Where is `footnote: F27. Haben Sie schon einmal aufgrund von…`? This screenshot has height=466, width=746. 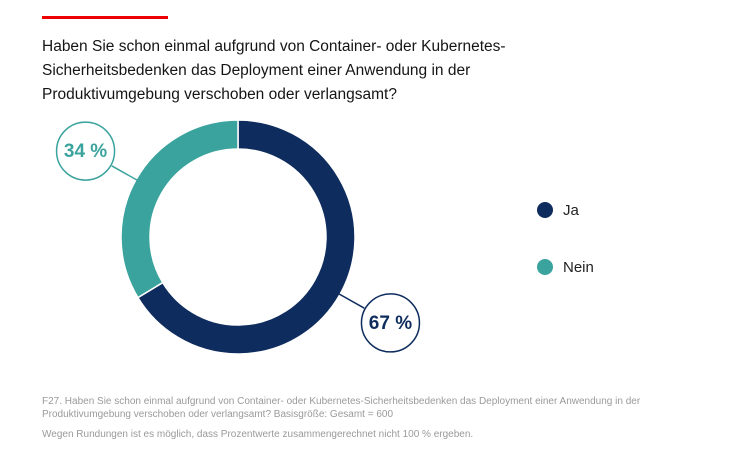
footnote: F27. Haben Sie schon einmal aufgrund von… is located at coordinates (341, 408).